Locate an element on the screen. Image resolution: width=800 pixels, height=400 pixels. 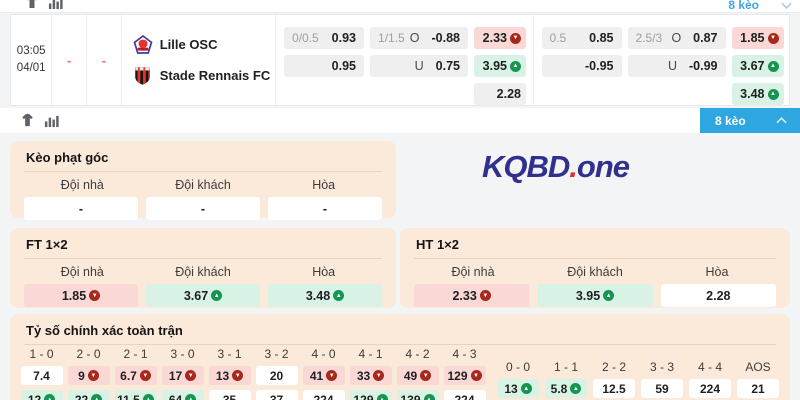
ft-values: 1.85 ▼ 3.67 ▲ 3.48 ▲ is located at coordinates (203, 294).